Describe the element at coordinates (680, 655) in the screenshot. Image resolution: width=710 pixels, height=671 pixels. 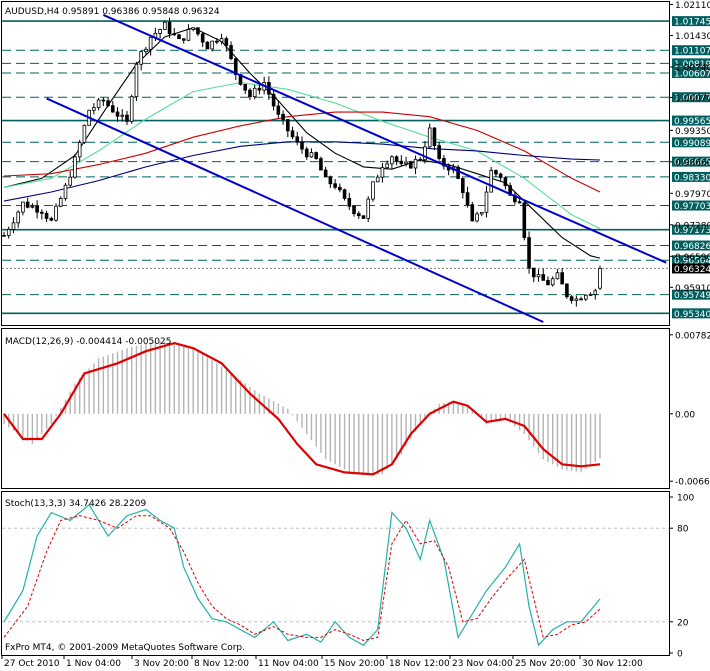
I see `stoch-tick-label-3: 0` at that location.